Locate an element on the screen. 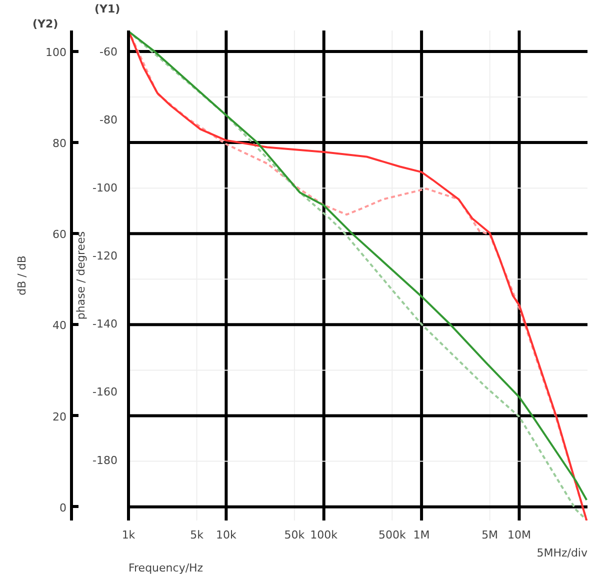 The image size is (600, 574). y2-axis-title: dB / dB is located at coordinates (22, 276).